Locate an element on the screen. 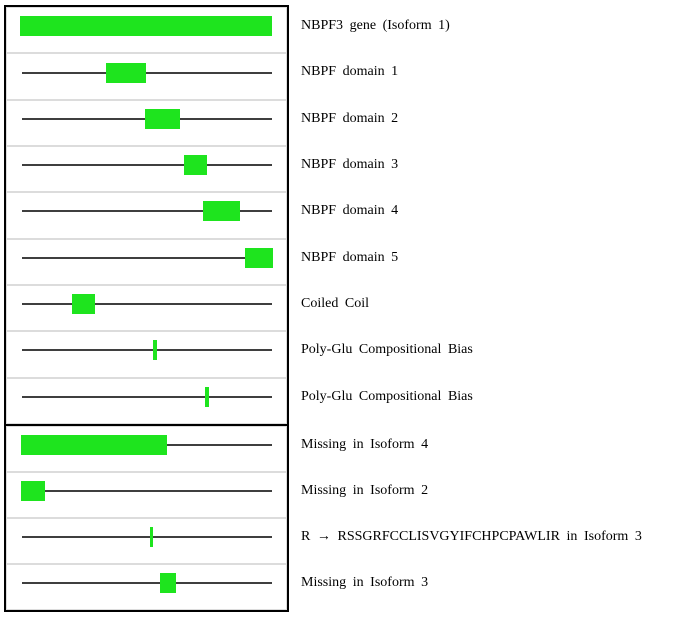  nbpf-domain-4-feature is located at coordinates (221, 211).